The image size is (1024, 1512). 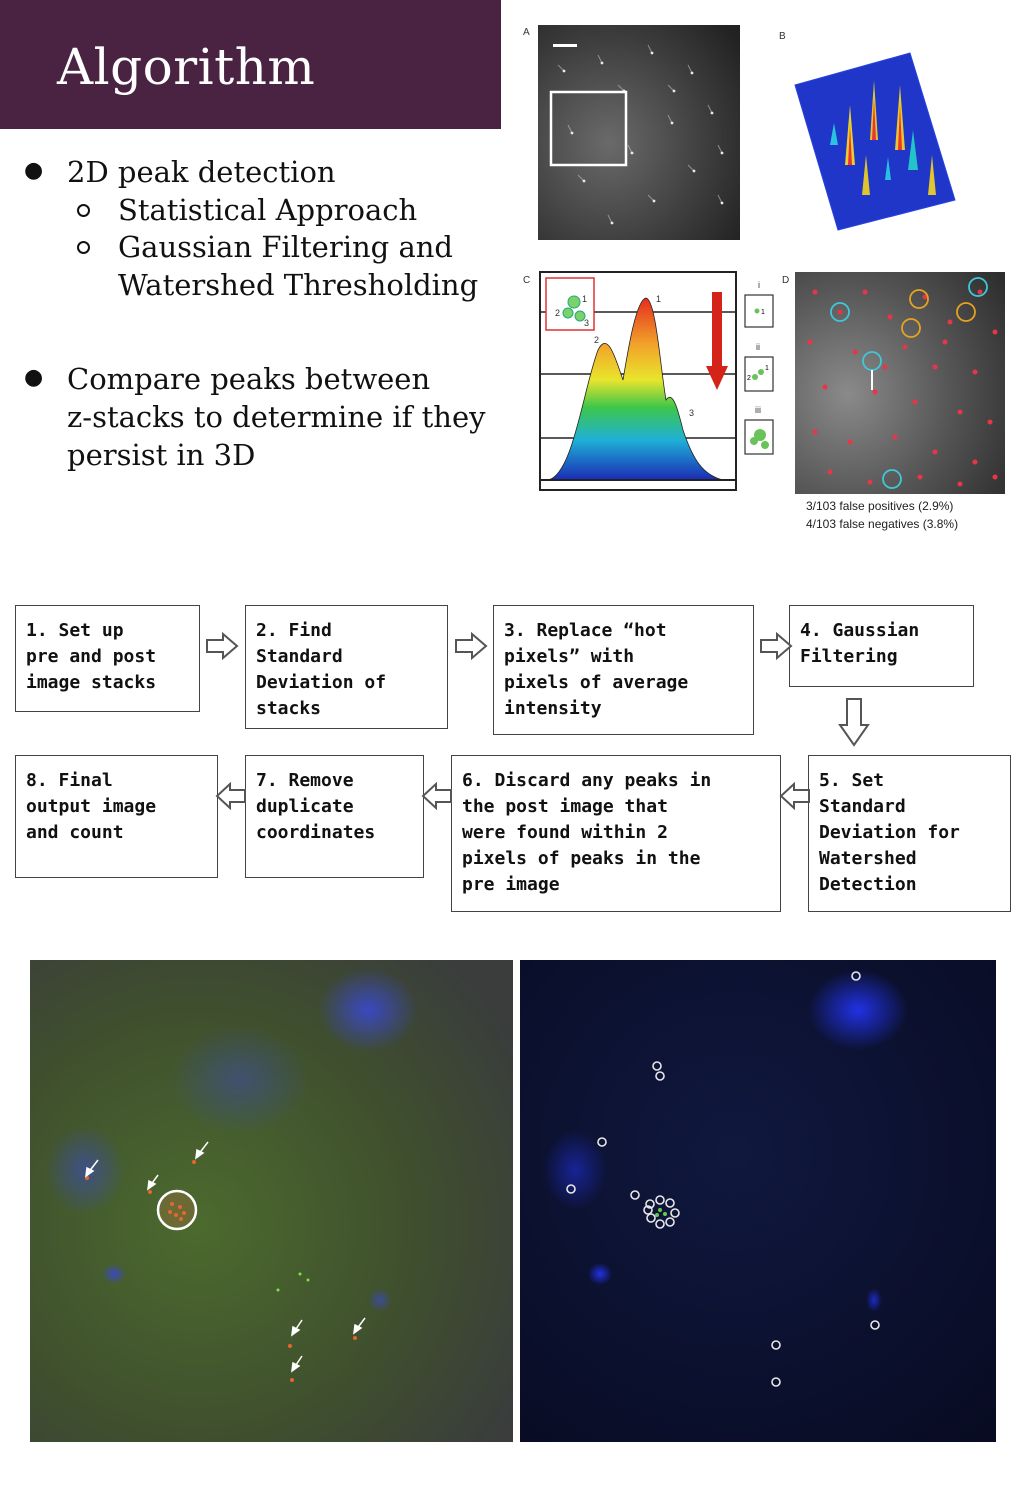 What do you see at coordinates (659, 299) in the screenshot?
I see `peak-label-1: 1` at bounding box center [659, 299].